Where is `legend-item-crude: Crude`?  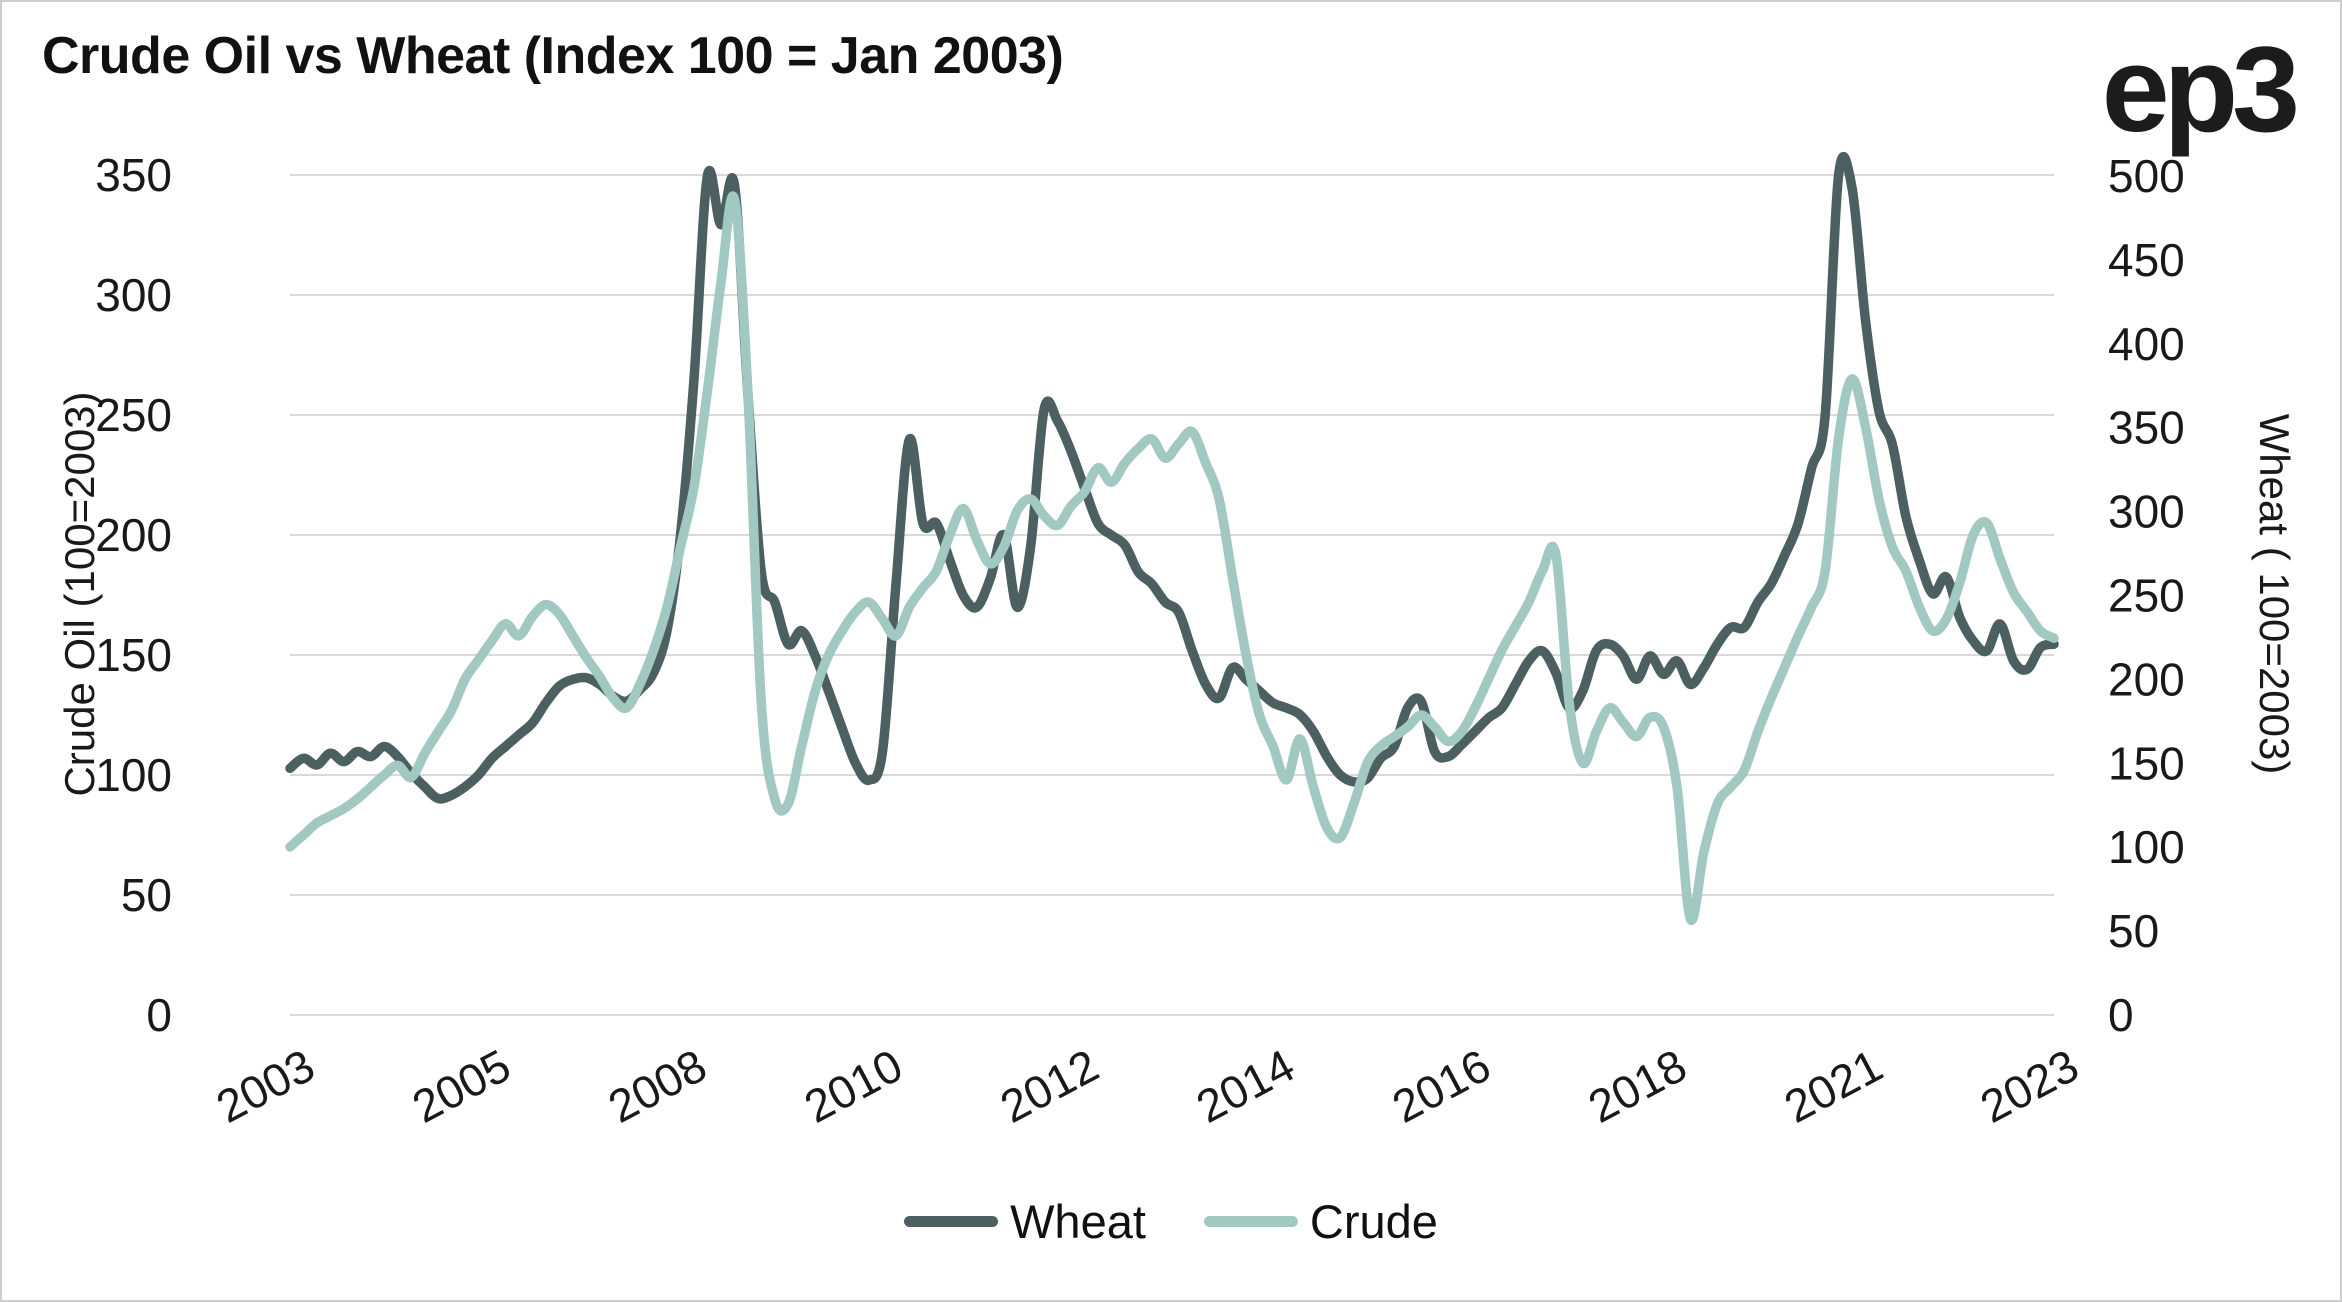 legend-item-crude: Crude is located at coordinates (1320, 1221).